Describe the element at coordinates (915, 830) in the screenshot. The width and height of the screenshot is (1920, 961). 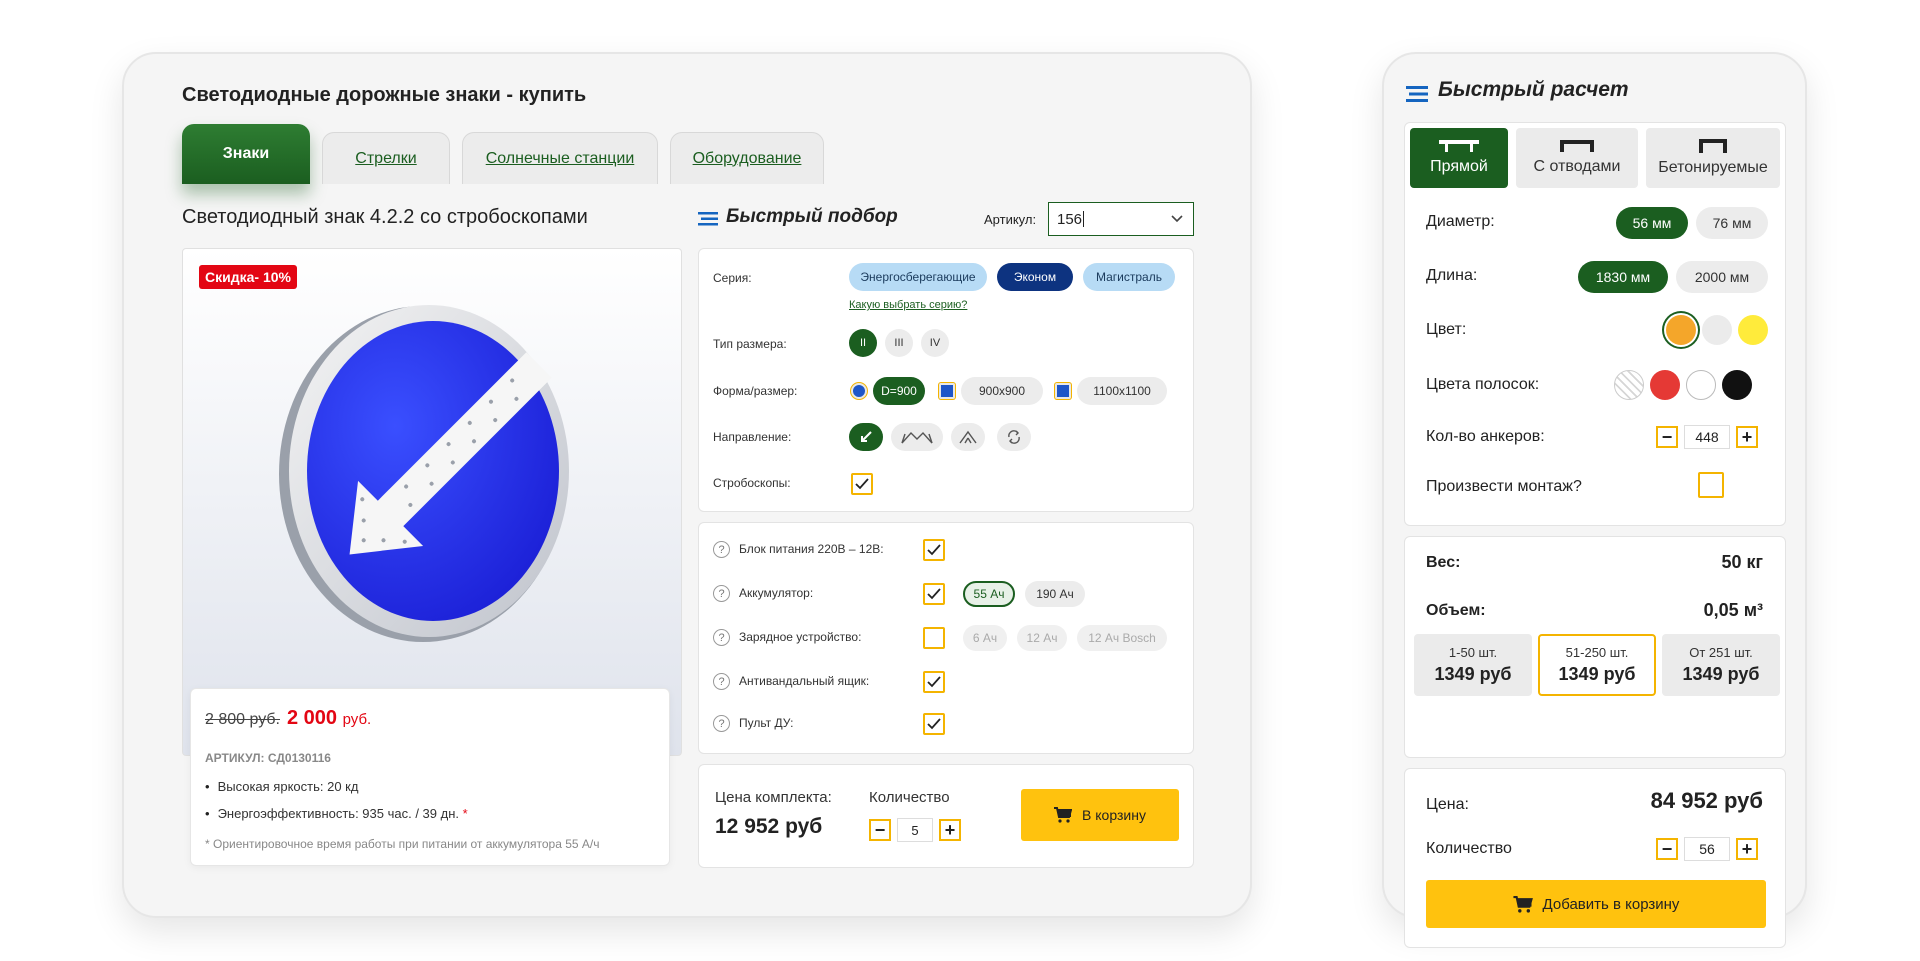
I see `kit-qty-input: 5` at that location.